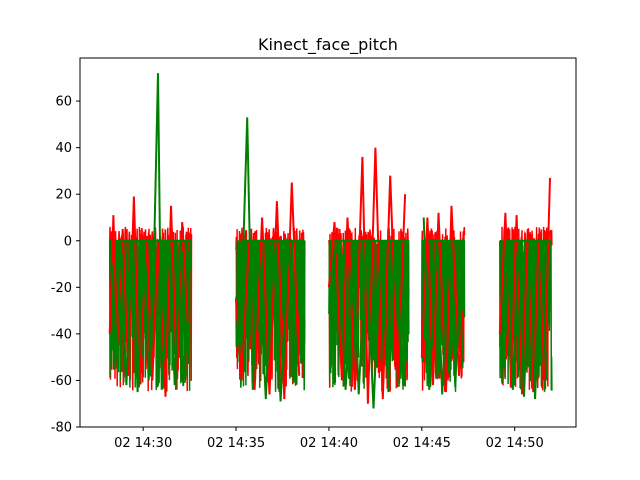  I want to click on x-tick-label-4: 02 14:50, so click(515, 443).